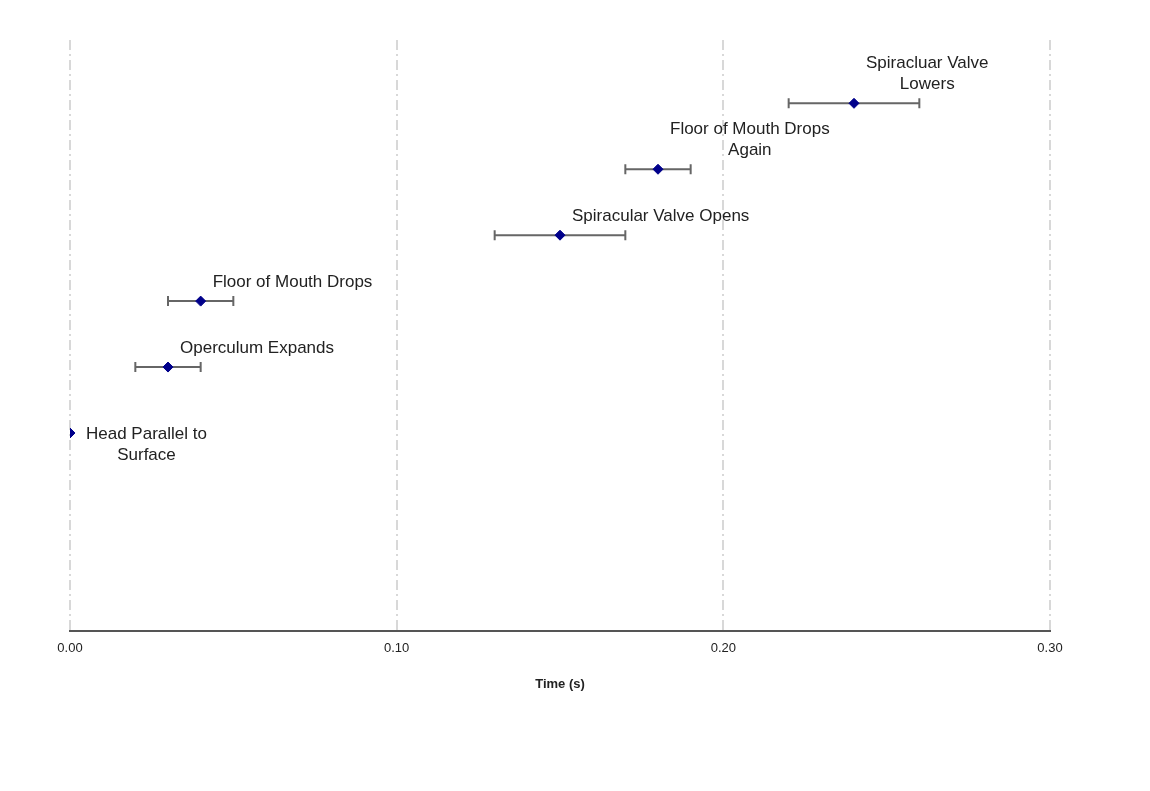 The height and width of the screenshot is (791, 1150). I want to click on annotation: Floor of Mouth Drops, so click(292, 282).